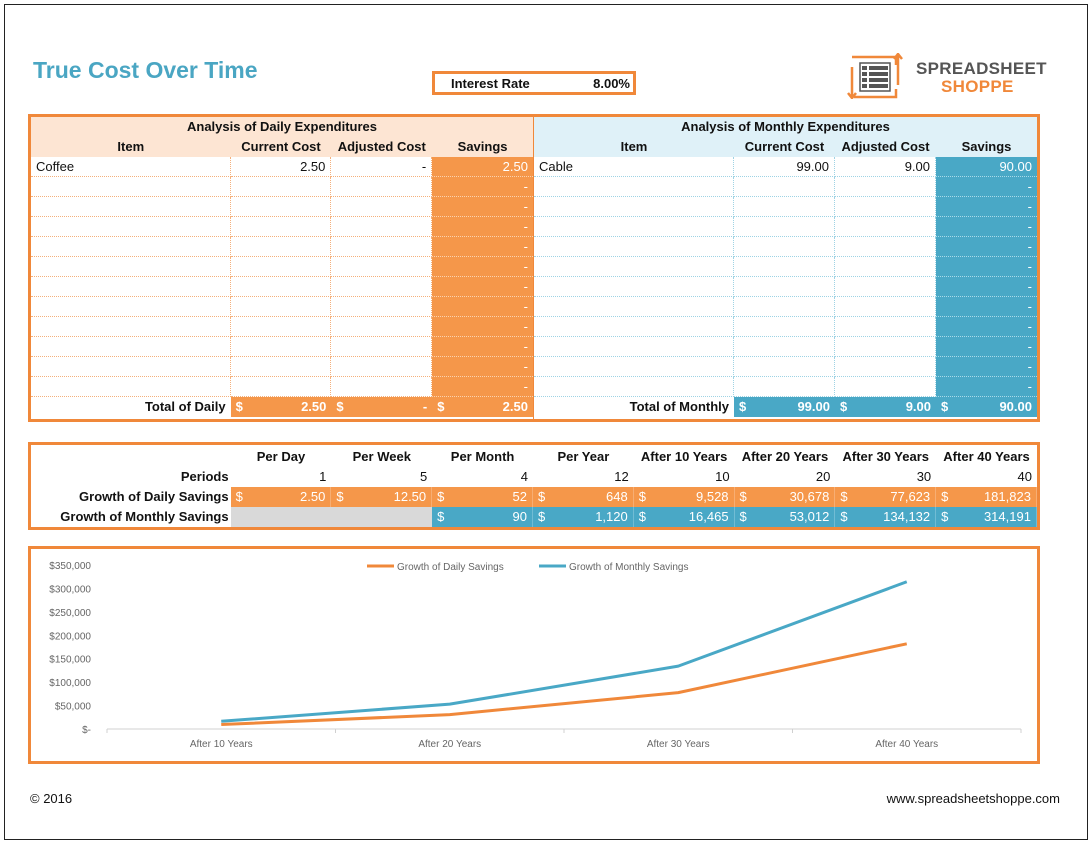 The height and width of the screenshot is (844, 1092). I want to click on growth-monthly-cell-value: 1,120, so click(611, 516).